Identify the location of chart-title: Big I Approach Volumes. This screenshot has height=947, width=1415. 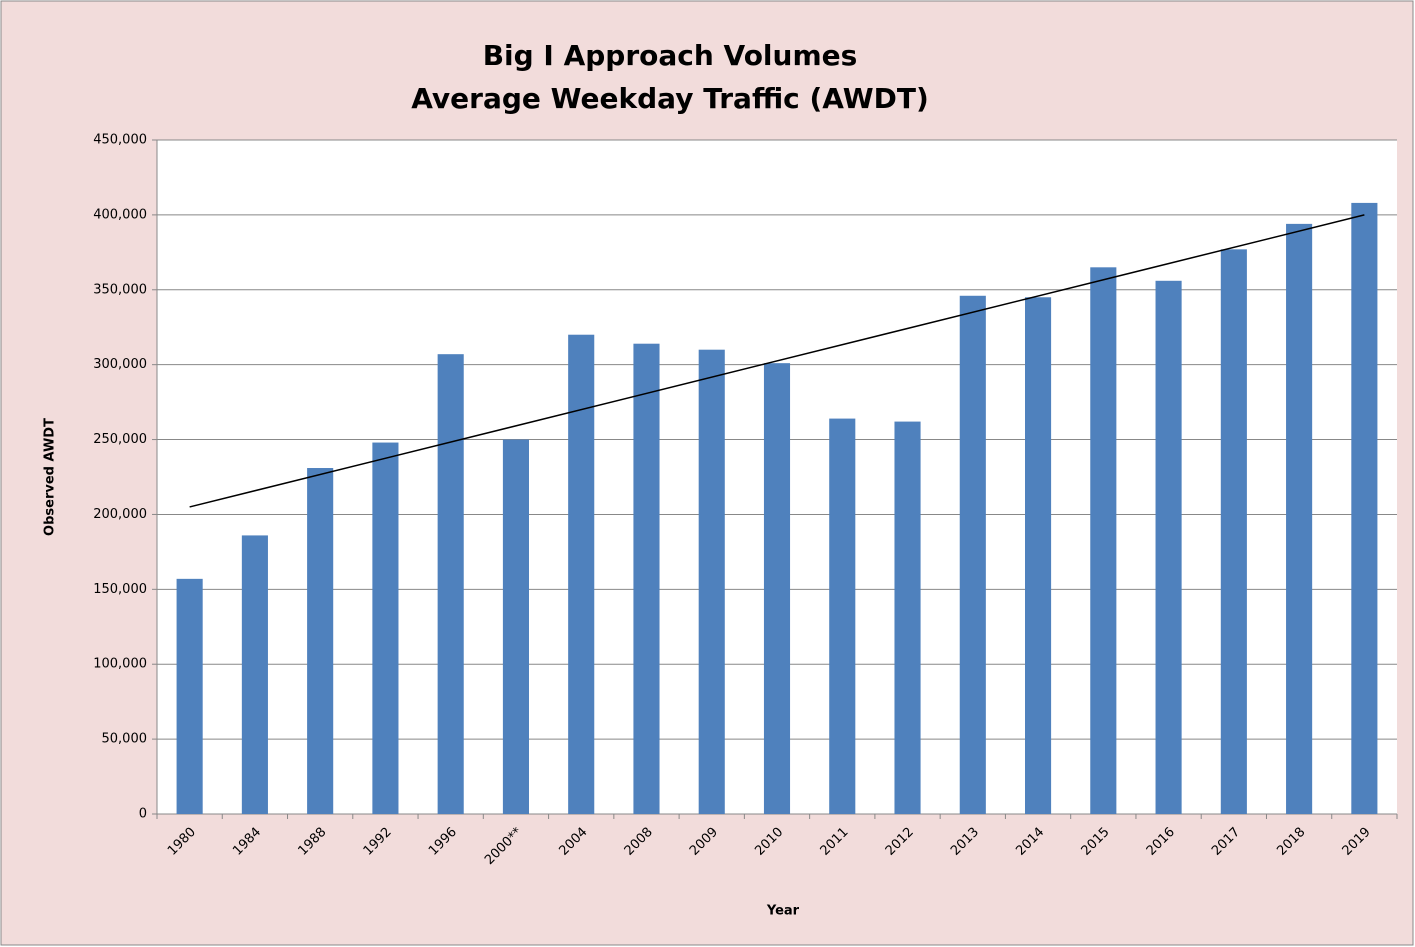
(670, 55).